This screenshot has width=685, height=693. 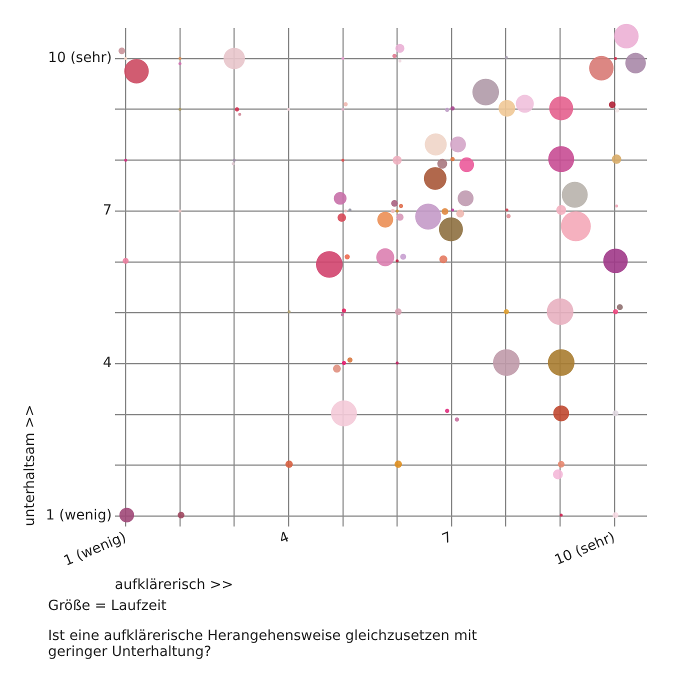 What do you see at coordinates (108, 606) in the screenshot?
I see `text: Größe = Laufzeit` at bounding box center [108, 606].